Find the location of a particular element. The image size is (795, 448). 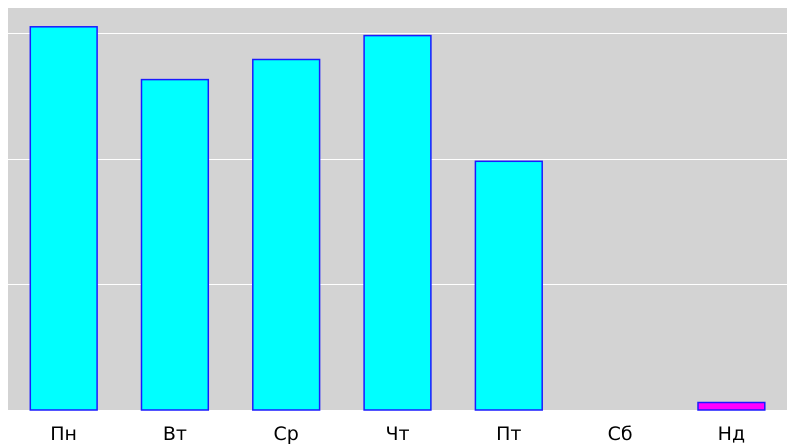

x-tick-label: Пн is located at coordinates (63, 434).